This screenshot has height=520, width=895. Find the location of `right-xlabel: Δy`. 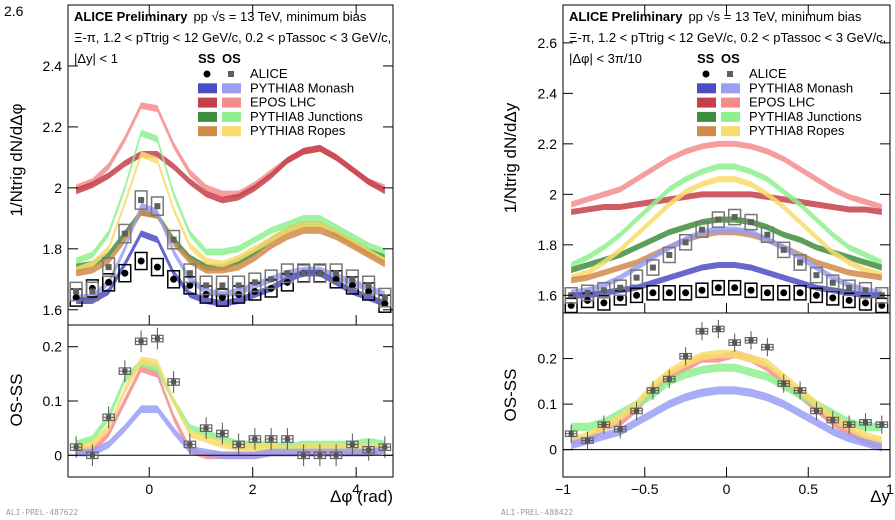

right-xlabel: Δy is located at coordinates (880, 496).